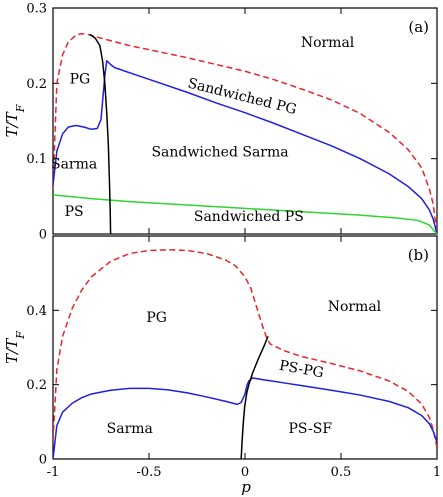  Describe the element at coordinates (36, 385) in the screenshot. I see `panel-b-ytick-label: 0.2` at that location.